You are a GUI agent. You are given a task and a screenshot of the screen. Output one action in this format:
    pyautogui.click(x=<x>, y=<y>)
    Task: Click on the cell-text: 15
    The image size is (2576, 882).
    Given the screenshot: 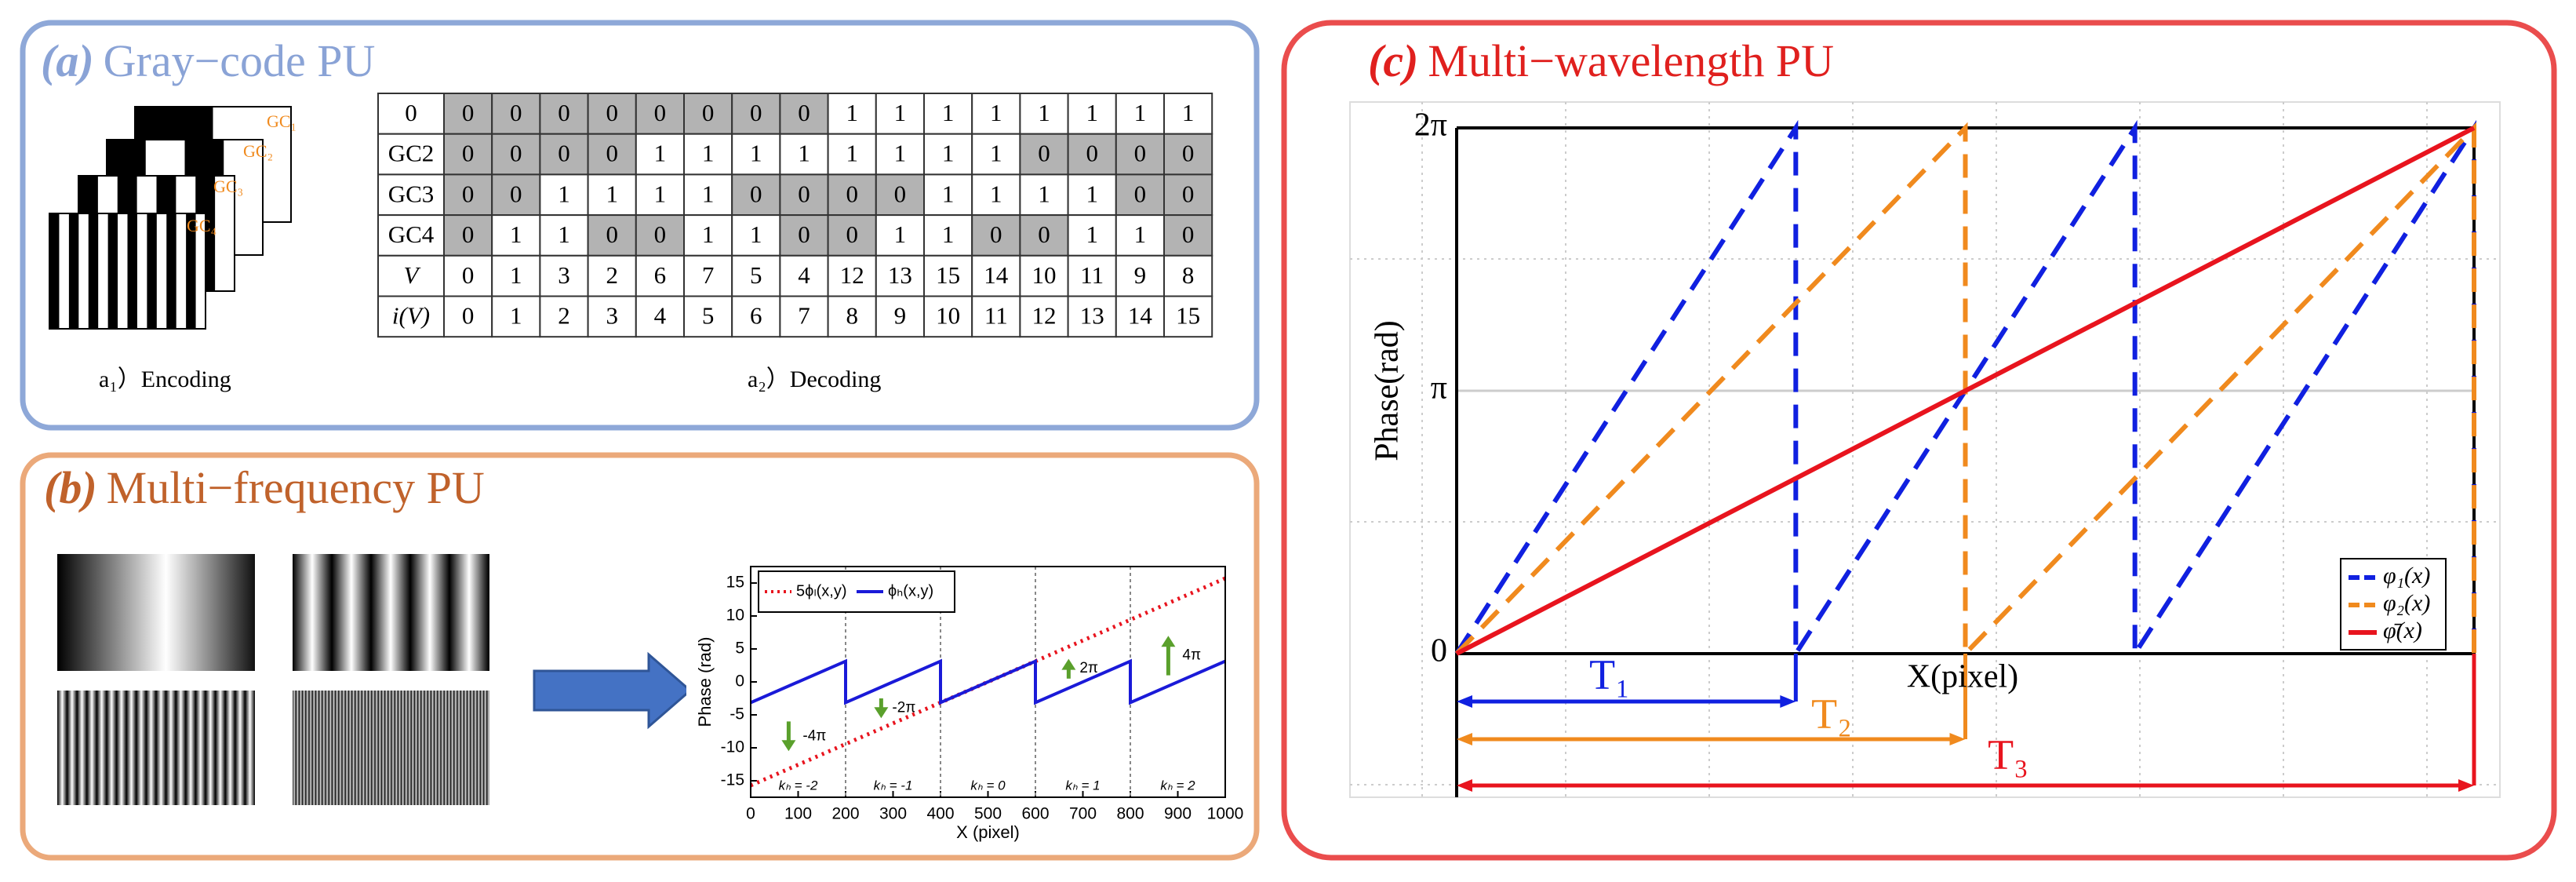 What is the action you would take?
    pyautogui.click(x=1188, y=315)
    